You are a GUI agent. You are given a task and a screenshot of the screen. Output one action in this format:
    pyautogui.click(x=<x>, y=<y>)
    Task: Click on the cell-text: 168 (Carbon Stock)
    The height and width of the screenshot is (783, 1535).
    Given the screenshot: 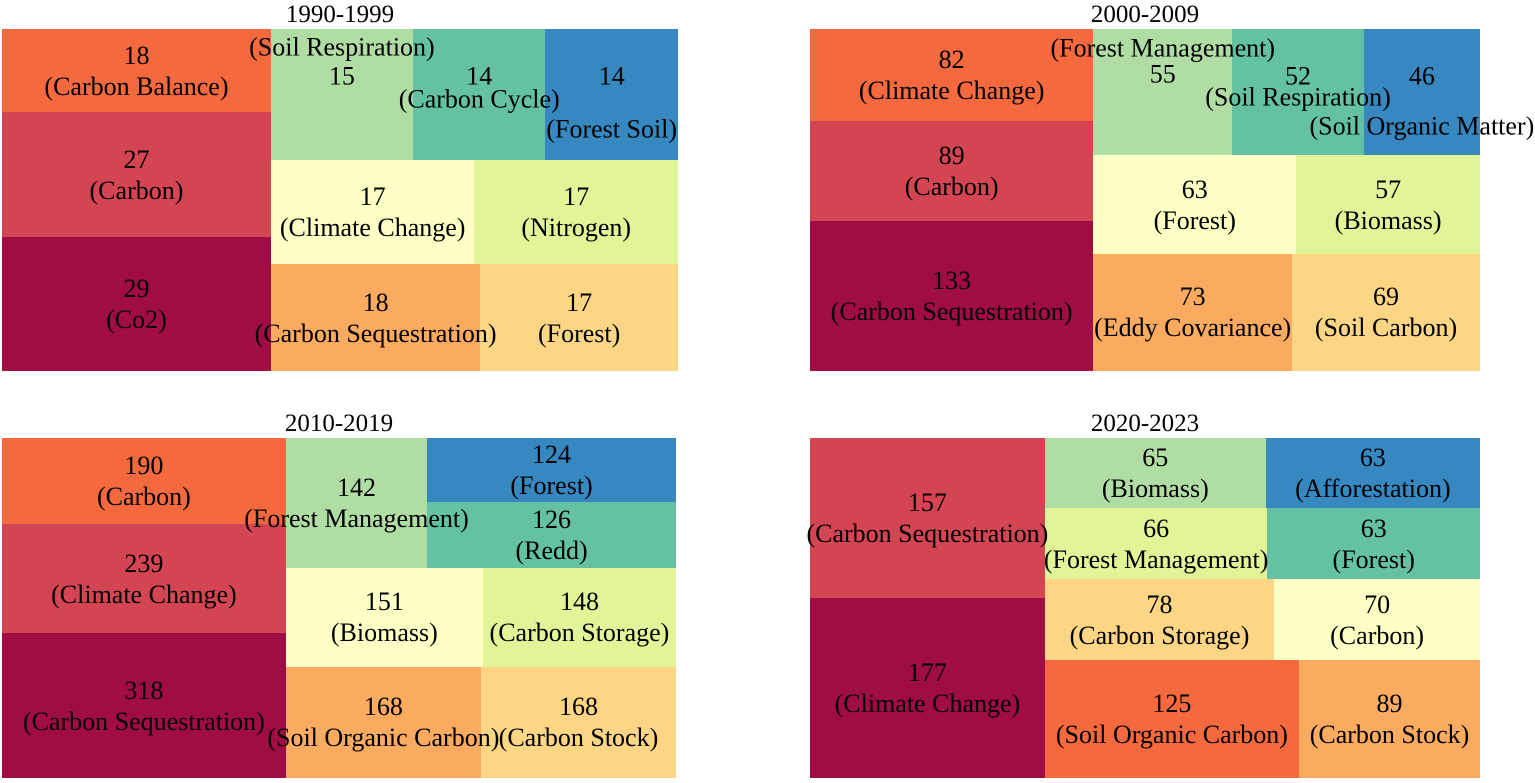 What is the action you would take?
    pyautogui.click(x=579, y=722)
    